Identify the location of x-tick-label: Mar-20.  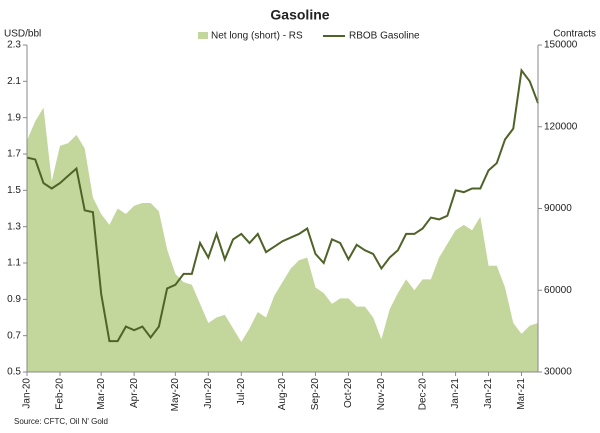
(101, 394).